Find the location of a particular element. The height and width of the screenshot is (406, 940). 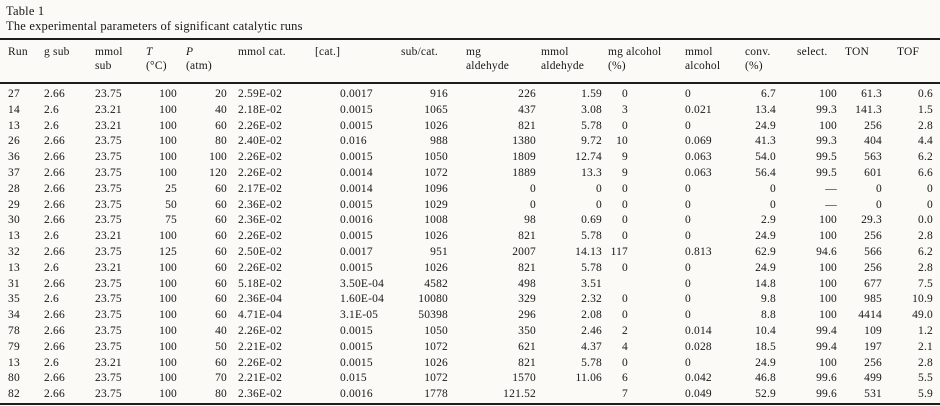

cell-selectivity: — is located at coordinates (831, 188).